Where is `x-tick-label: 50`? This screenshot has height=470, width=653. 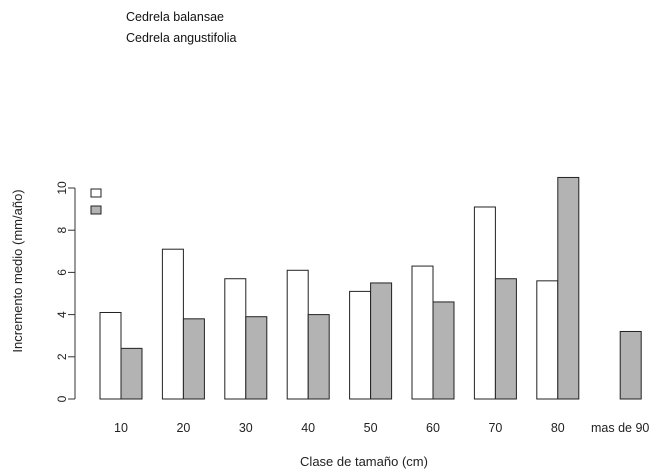 x-tick-label: 50 is located at coordinates (371, 428).